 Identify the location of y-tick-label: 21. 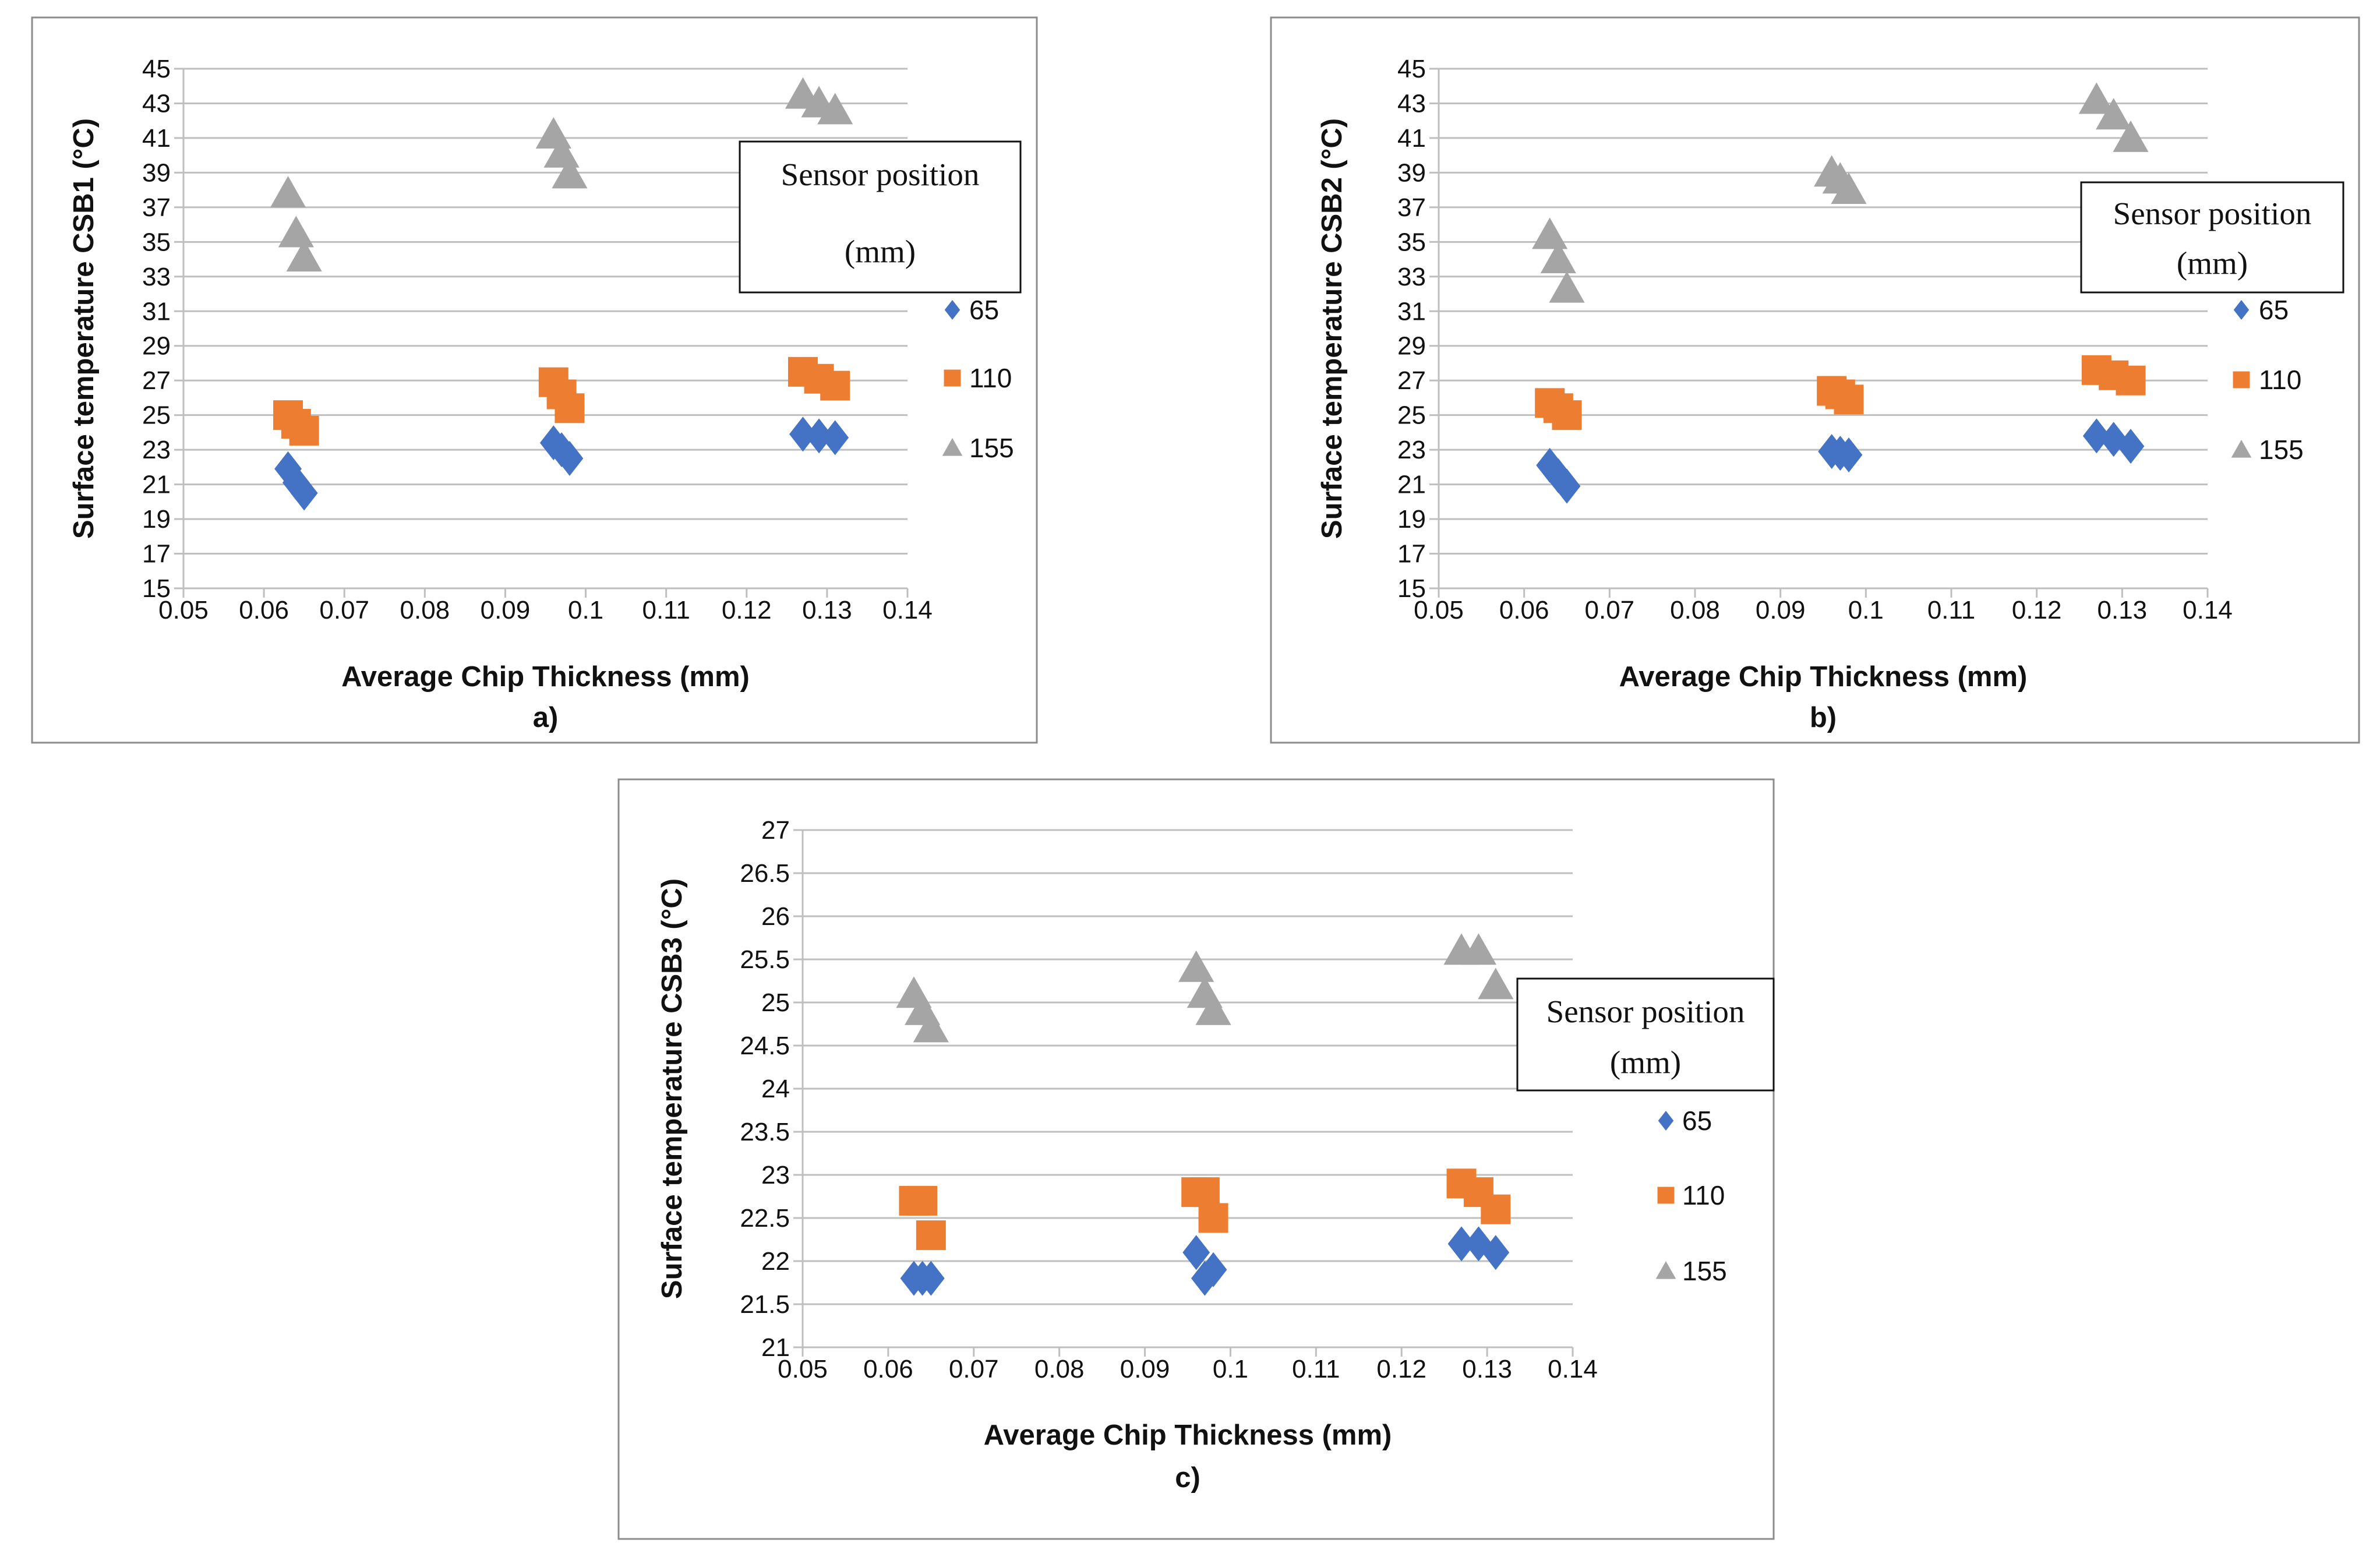
(776, 1347).